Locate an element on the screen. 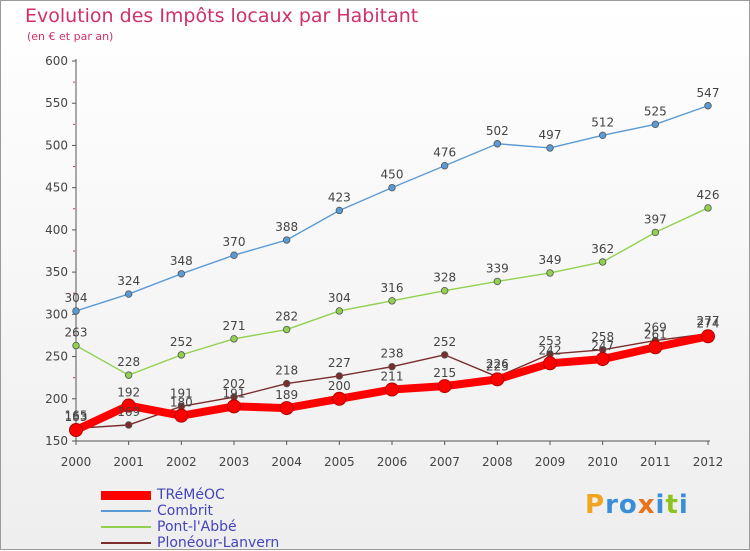 This screenshot has height=551, width=750. legend-item-ploneour-lanvern: Plonéour-Lanvern is located at coordinates (190, 543).